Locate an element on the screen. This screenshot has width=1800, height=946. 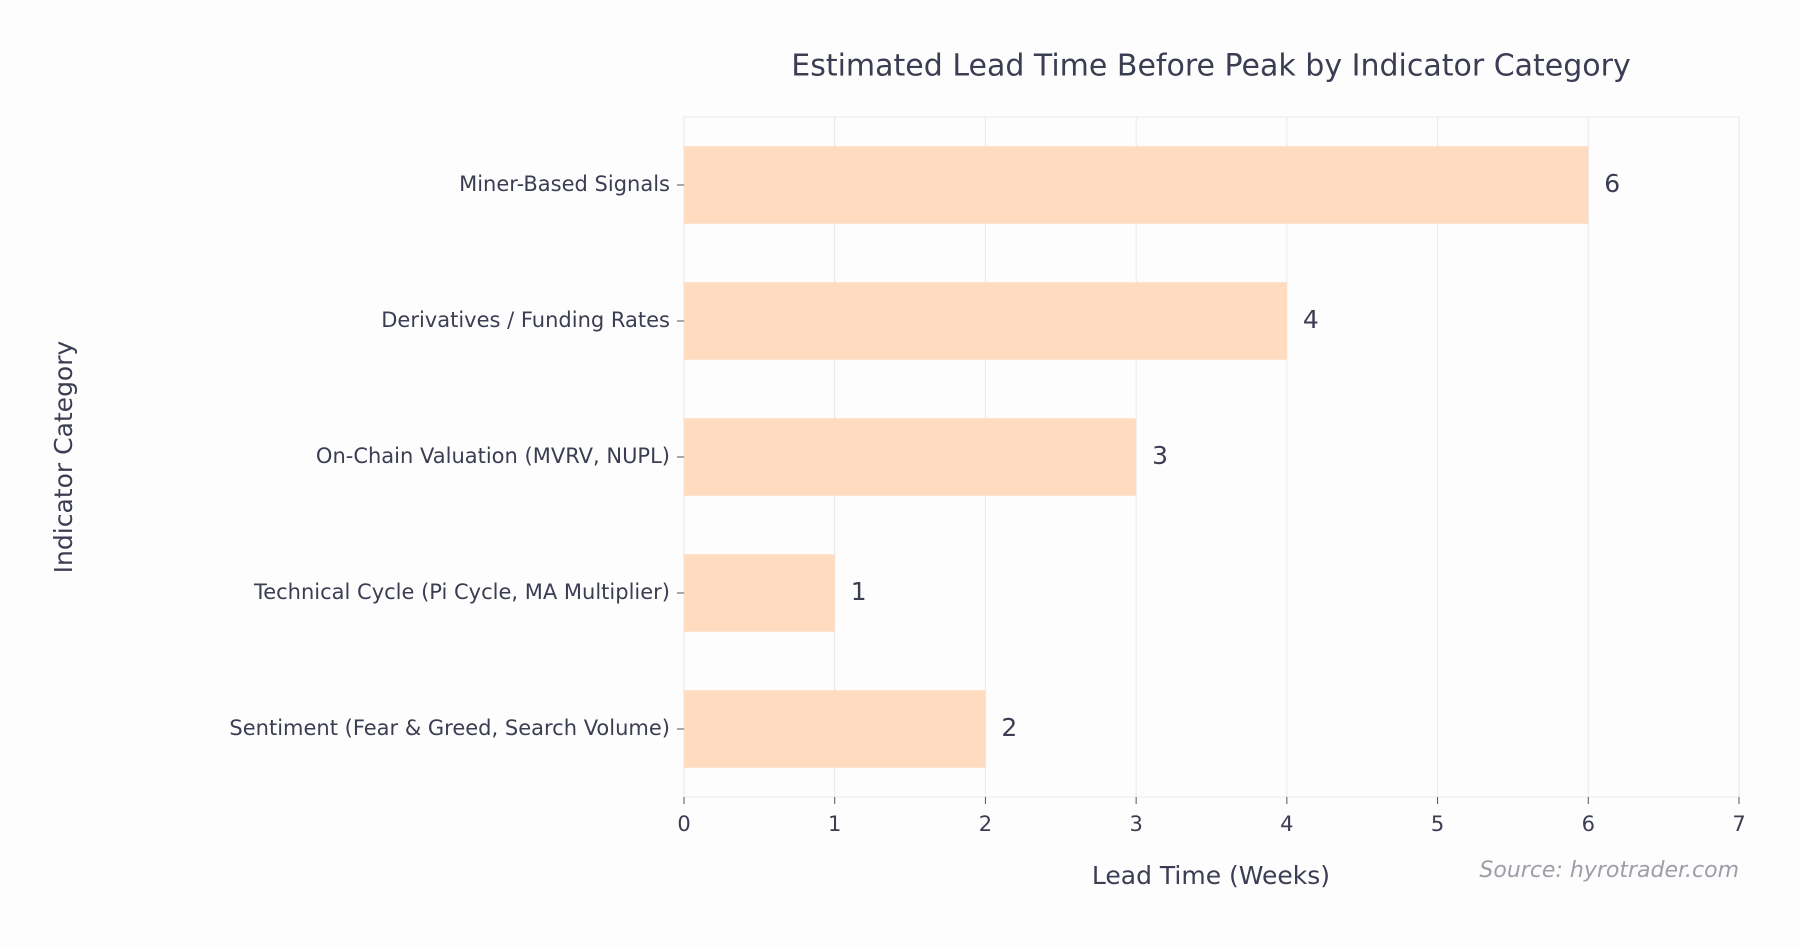
x-tick-label: 1 is located at coordinates (834, 824).